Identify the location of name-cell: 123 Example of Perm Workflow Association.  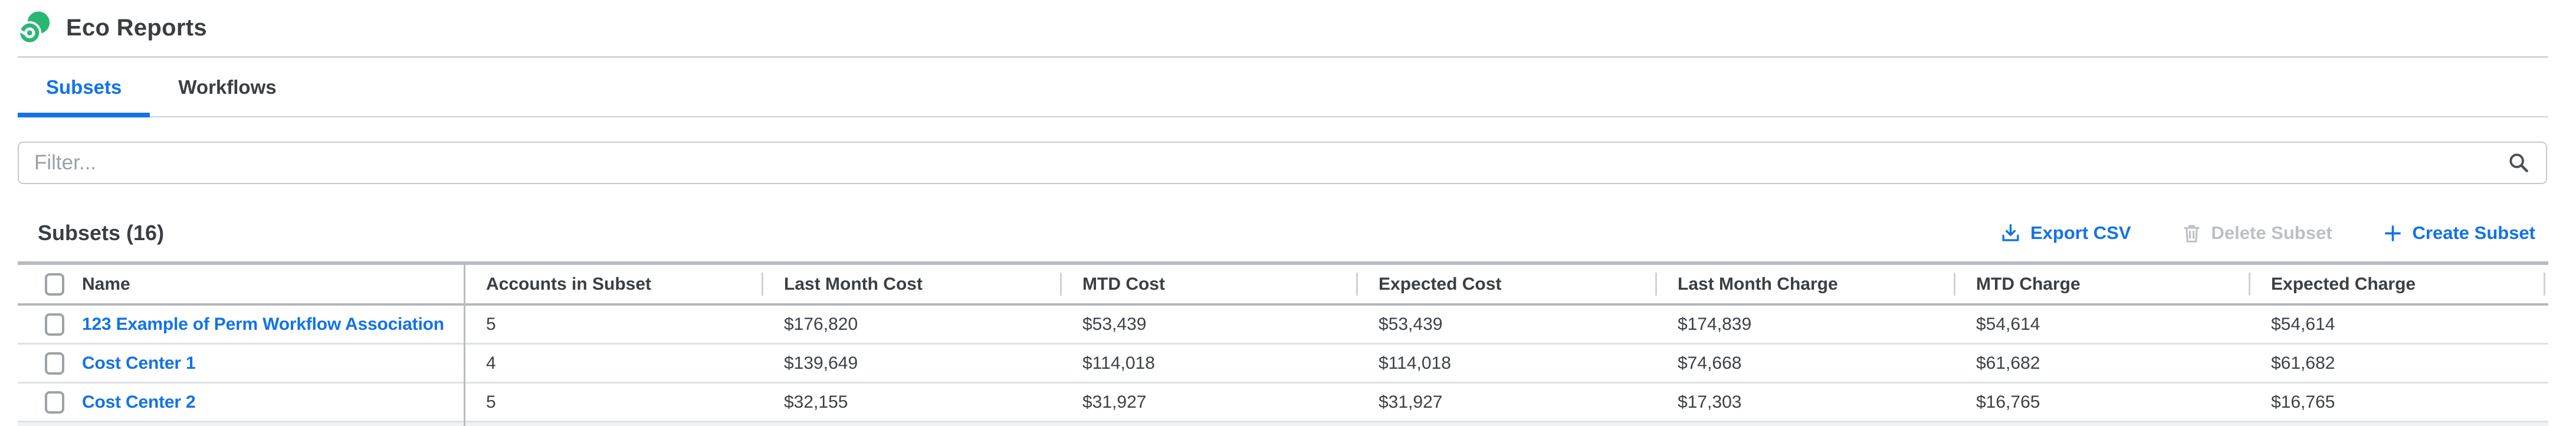
(241, 325).